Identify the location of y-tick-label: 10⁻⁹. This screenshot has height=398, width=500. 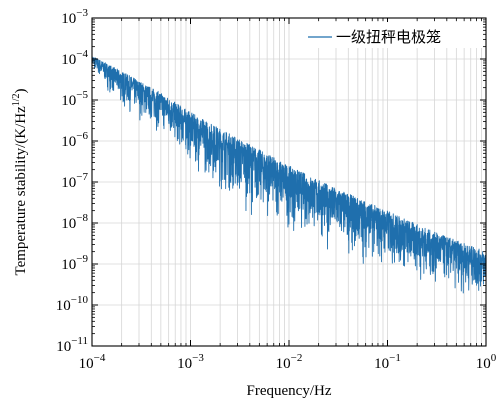
(74, 263).